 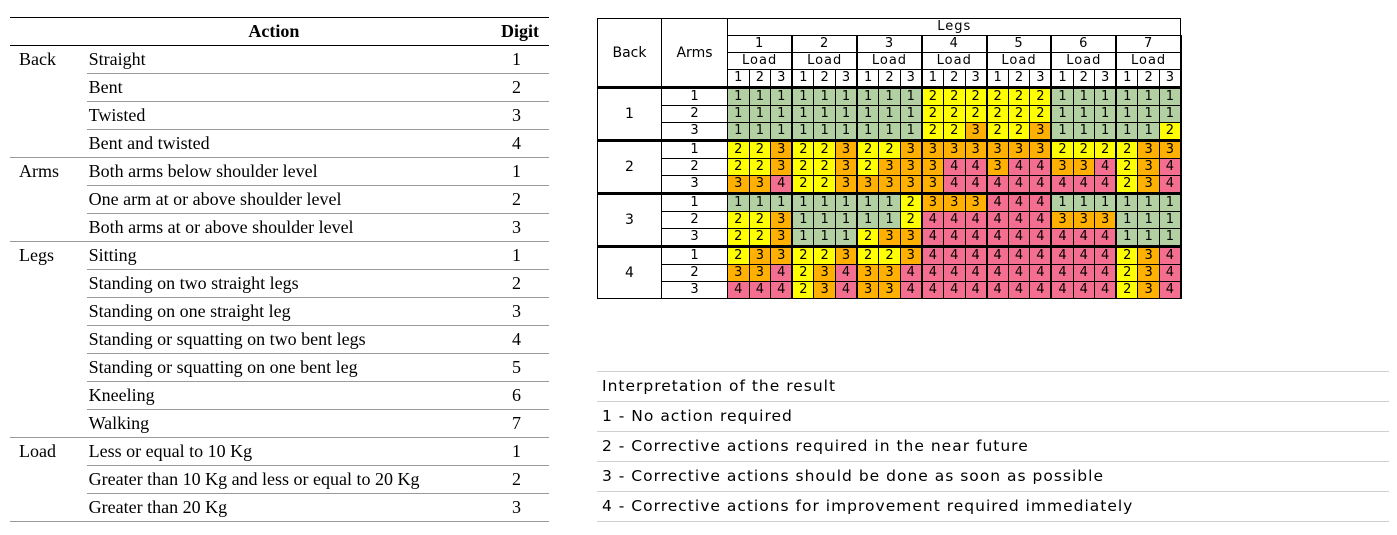 What do you see at coordinates (273, 395) in the screenshot?
I see `action-cell: Kneeling` at bounding box center [273, 395].